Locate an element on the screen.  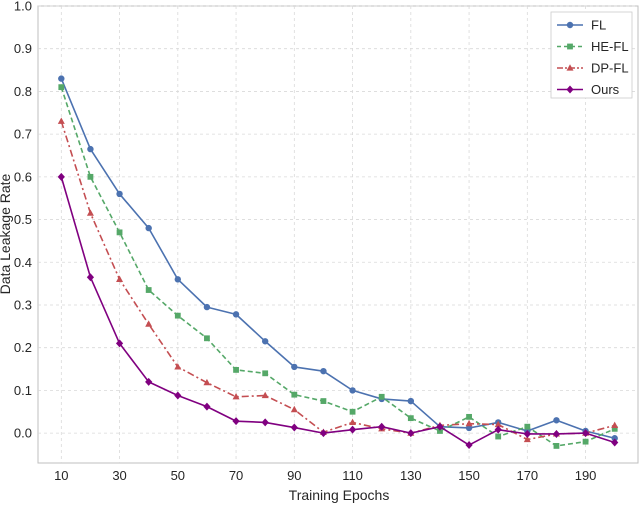
x-axis-ticks: 10 30 50 70 90 110 130 150 170 190 is located at coordinates (325, 475).